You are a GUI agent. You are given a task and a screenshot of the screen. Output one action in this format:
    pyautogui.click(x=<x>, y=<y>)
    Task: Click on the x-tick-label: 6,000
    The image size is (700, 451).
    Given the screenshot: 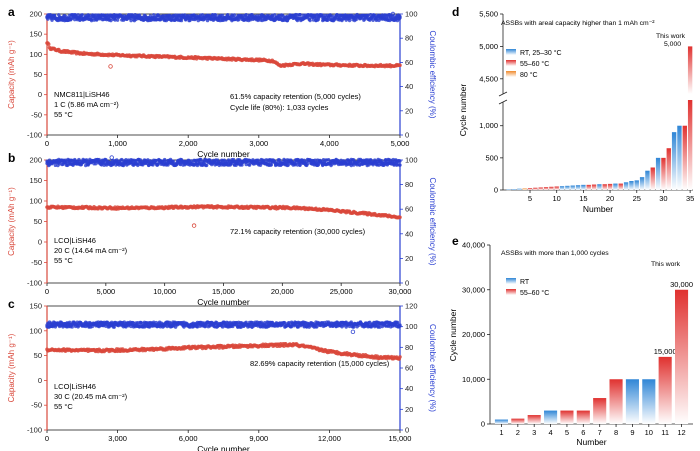 What is the action you would take?
    pyautogui.click(x=188, y=438)
    